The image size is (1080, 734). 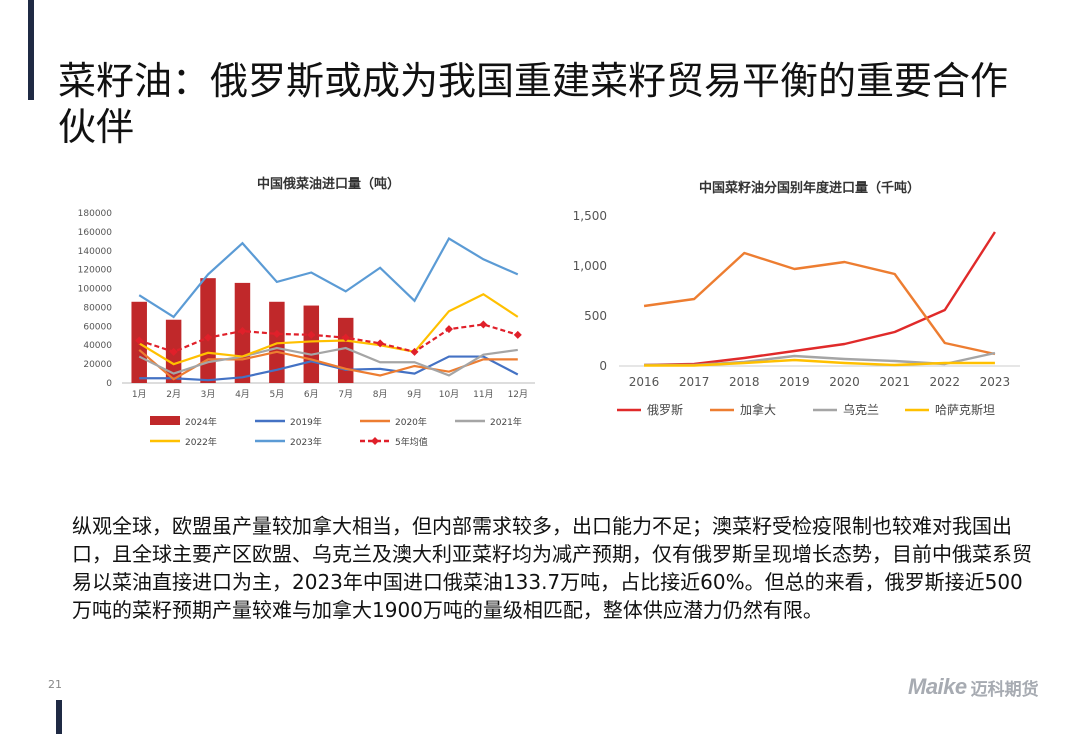 I want to click on y-tick-label: 1,000, so click(x=590, y=266).